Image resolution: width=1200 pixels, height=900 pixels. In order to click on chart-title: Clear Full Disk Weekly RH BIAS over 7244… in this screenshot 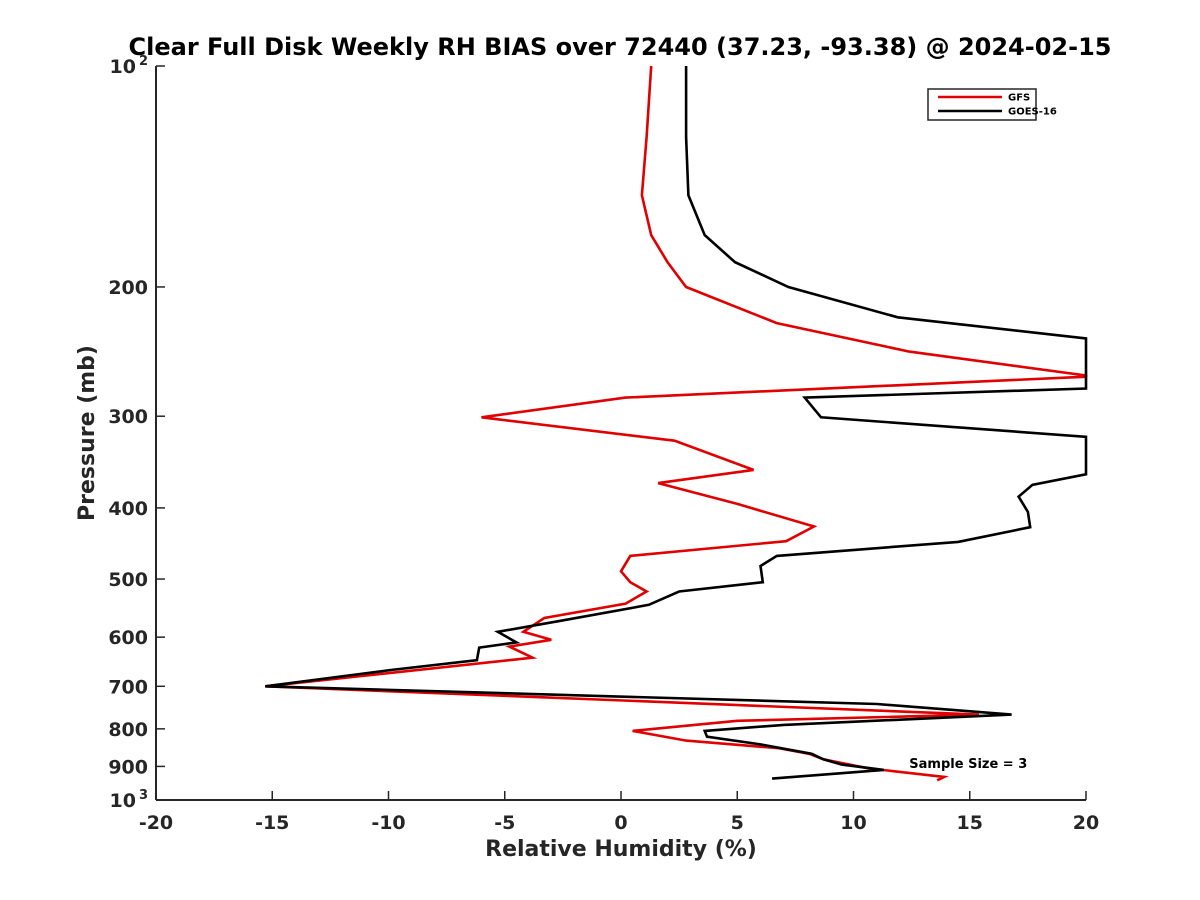, I will do `click(620, 47)`.